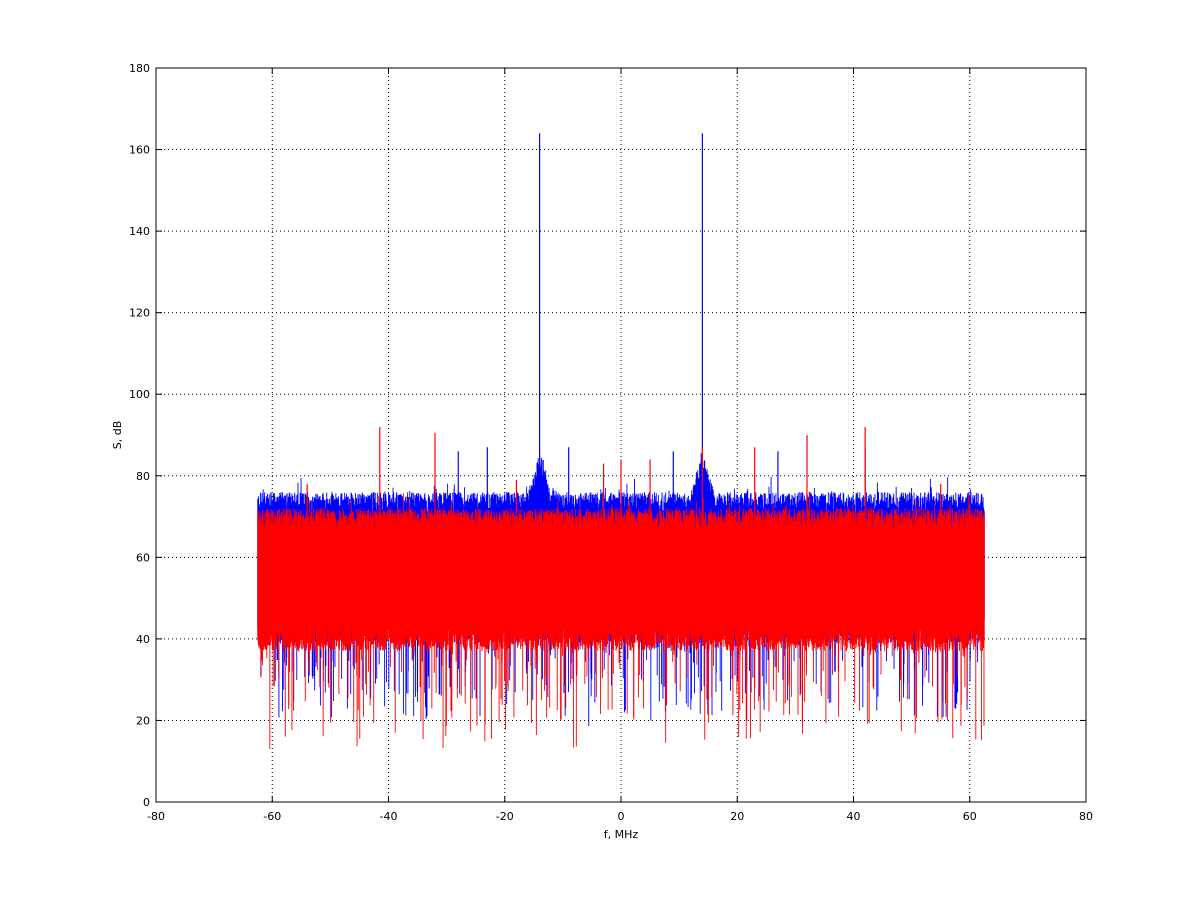 Image resolution: width=1200 pixels, height=905 pixels. I want to click on y-tick-label: 120, so click(139, 313).